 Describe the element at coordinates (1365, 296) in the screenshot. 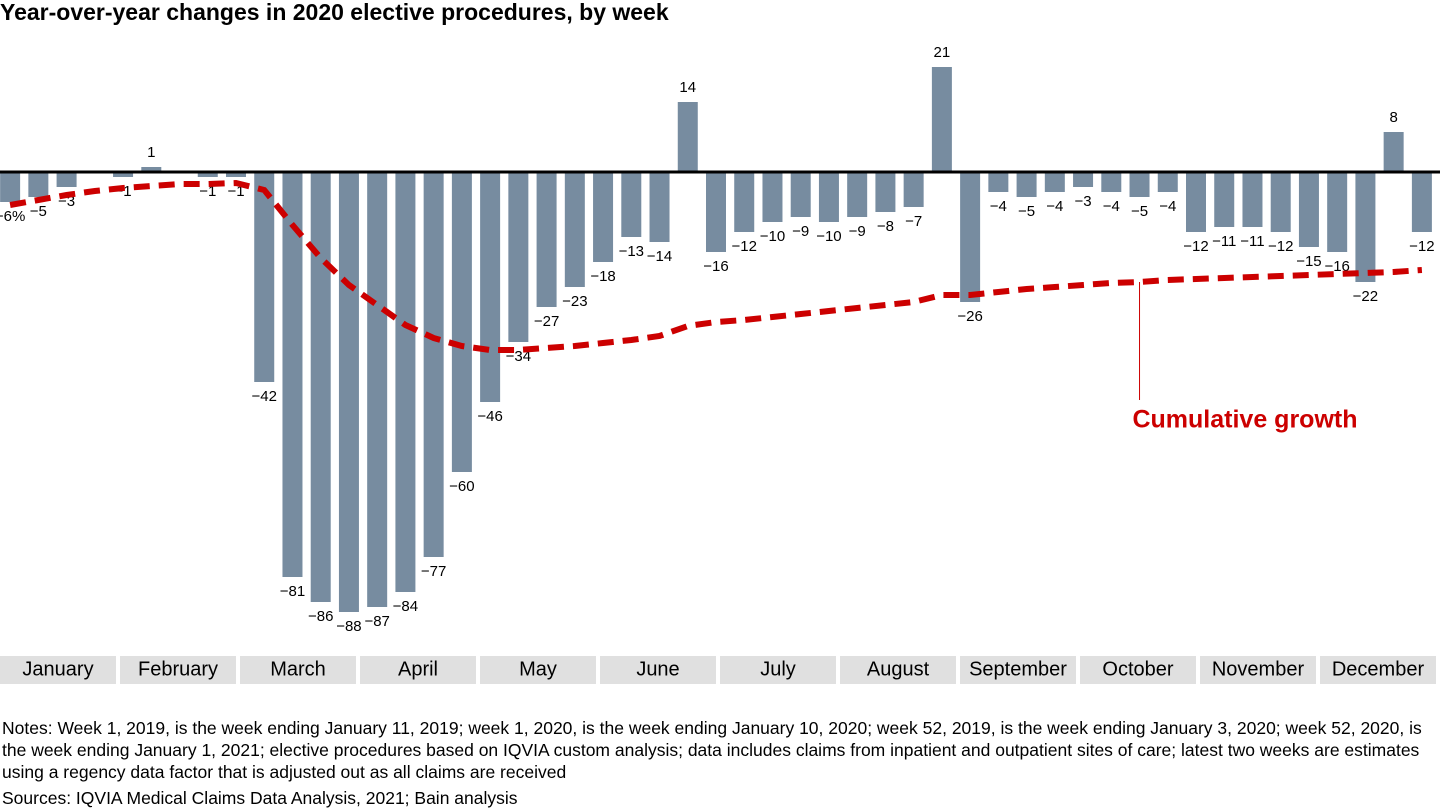

I see `value-label: −22` at that location.